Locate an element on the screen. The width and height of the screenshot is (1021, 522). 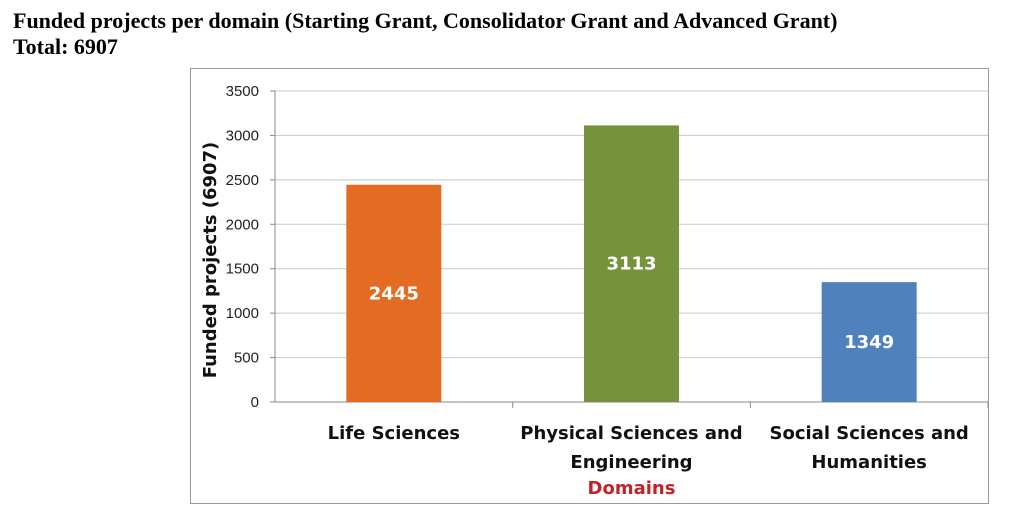
y-tick-label: 2500 is located at coordinates (242, 180).